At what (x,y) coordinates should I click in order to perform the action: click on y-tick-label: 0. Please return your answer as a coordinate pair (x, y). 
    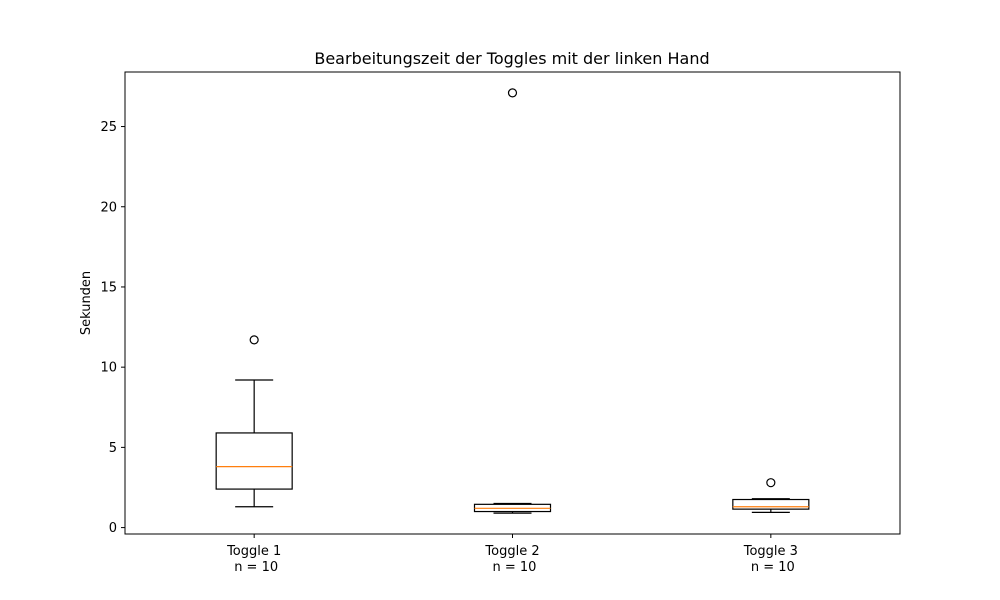
    Looking at the image, I should click on (113, 528).